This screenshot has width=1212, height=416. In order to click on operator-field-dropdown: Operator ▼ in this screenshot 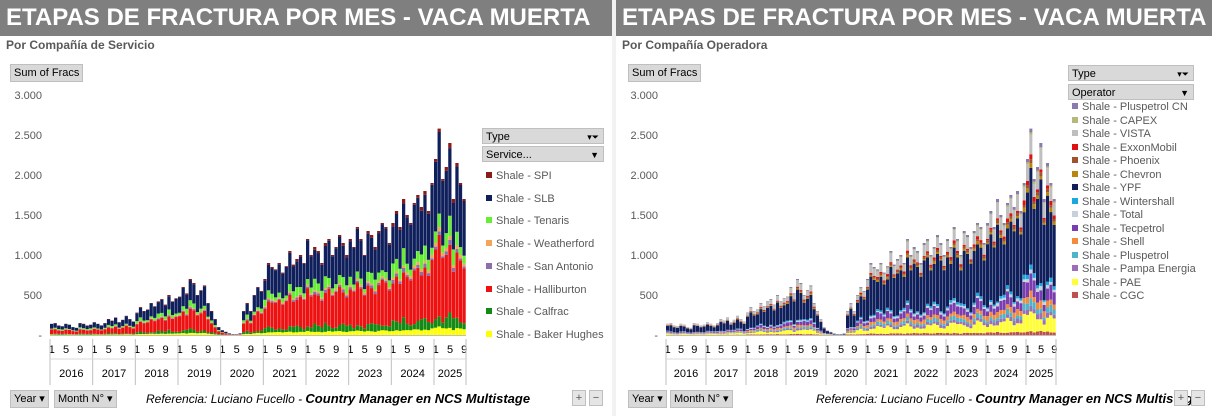, I will do `click(1131, 92)`.